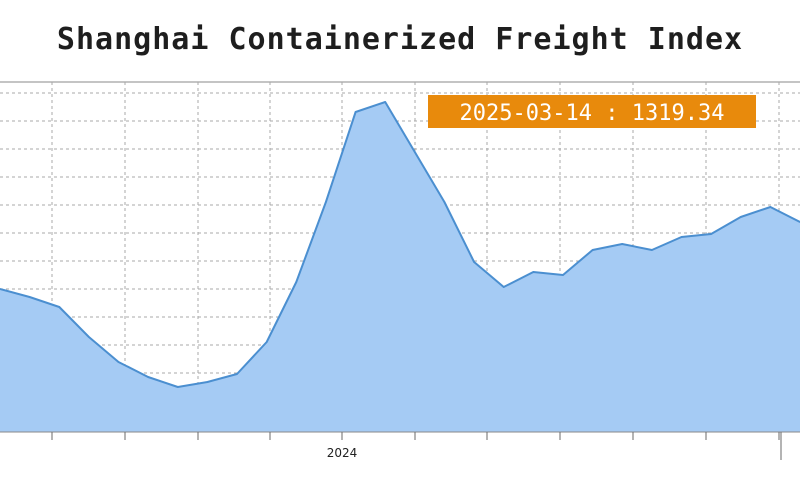 The height and width of the screenshot is (489, 800). I want to click on chart-title: Shanghai Containerized Freight Index, so click(400, 39).